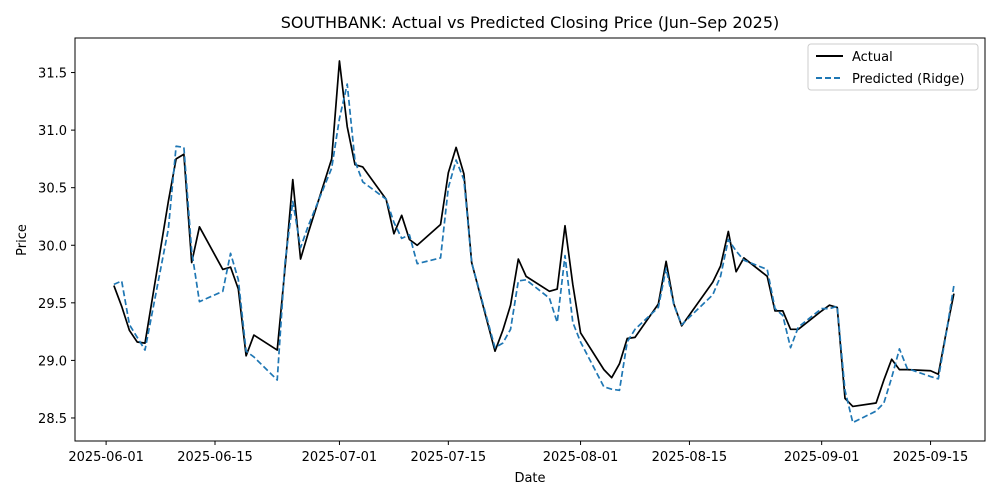  What do you see at coordinates (529, 478) in the screenshot?
I see `x-axis-label: Date` at bounding box center [529, 478].